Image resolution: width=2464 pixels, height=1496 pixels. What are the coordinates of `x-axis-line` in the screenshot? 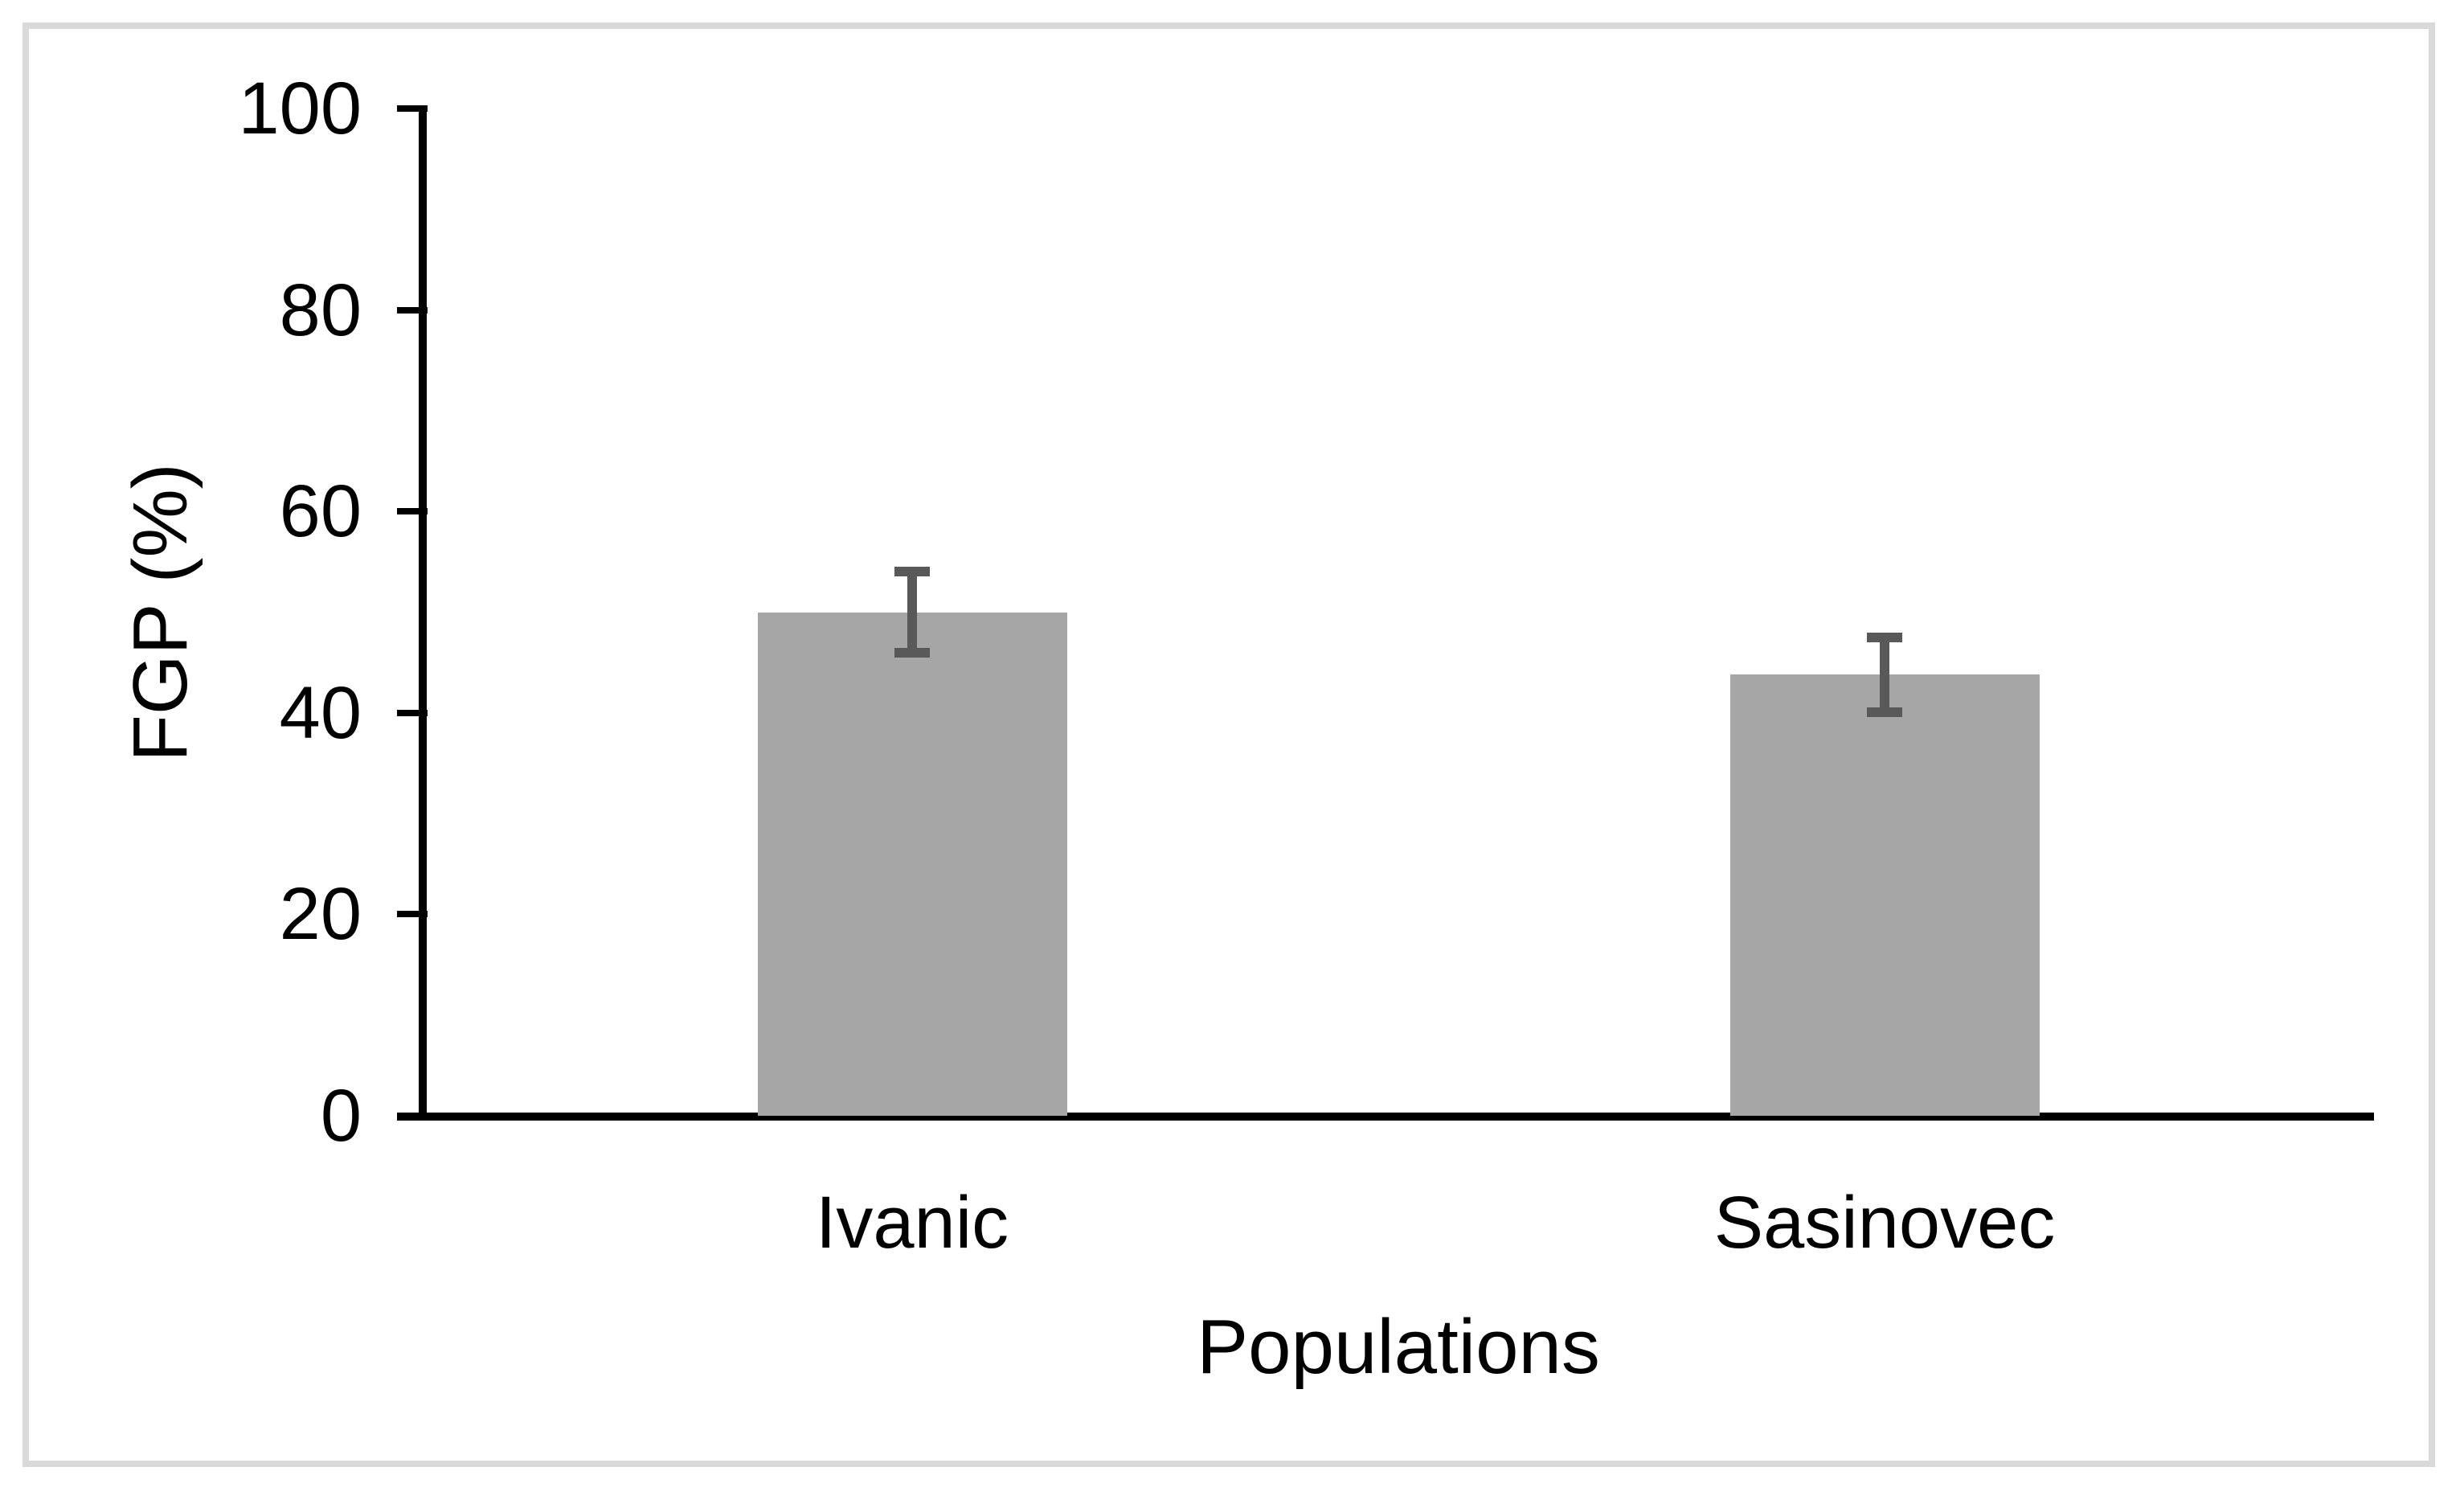 It's located at (1385, 1117).